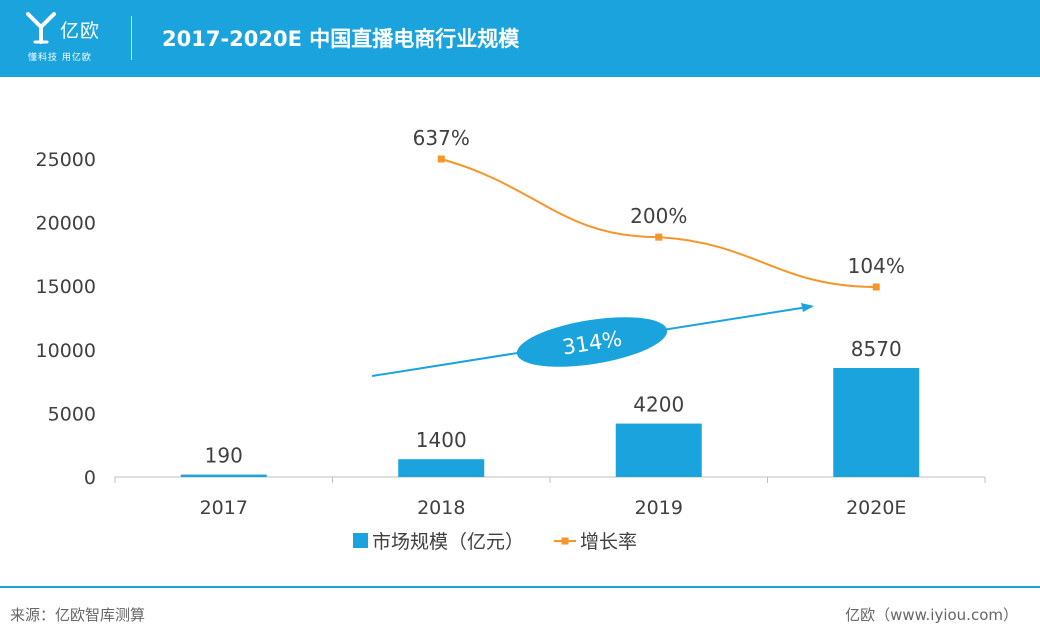 The image size is (1040, 639). I want to click on line-data-label: 104%, so click(876, 266).